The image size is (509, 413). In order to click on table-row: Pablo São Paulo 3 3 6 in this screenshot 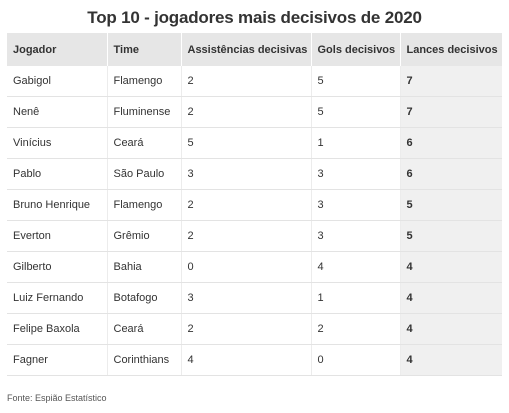, I will do `click(254, 174)`.